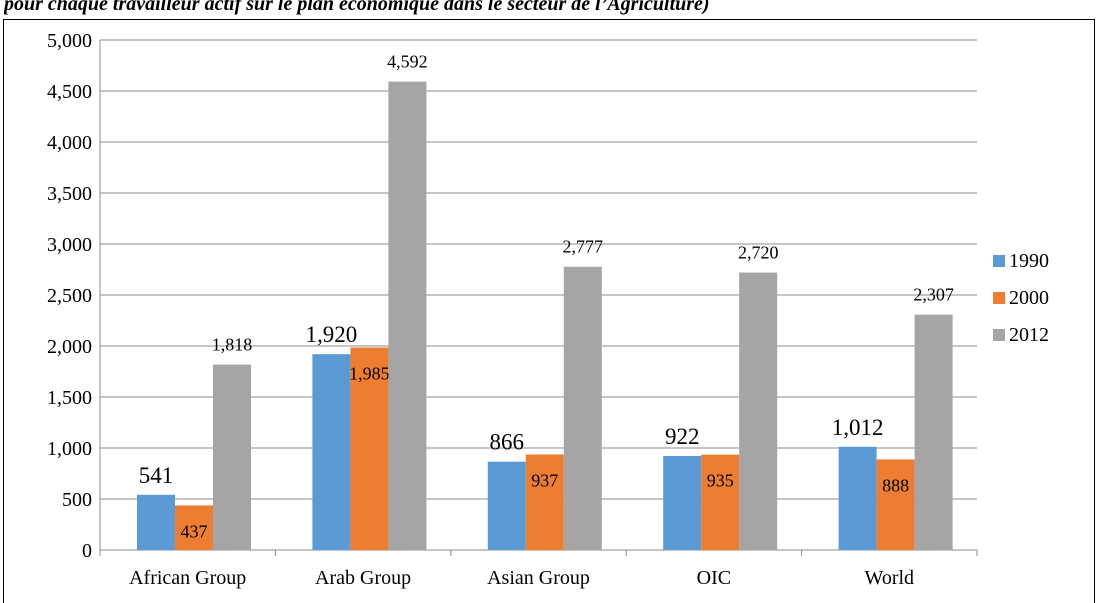 The width and height of the screenshot is (1100, 603). I want to click on data-label: 541, so click(156, 475).